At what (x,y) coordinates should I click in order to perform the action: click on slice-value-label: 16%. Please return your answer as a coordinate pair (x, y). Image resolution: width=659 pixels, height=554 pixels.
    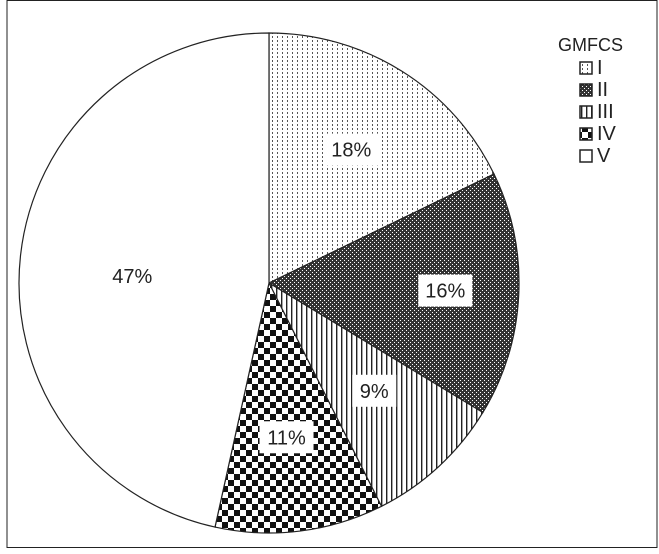
    Looking at the image, I should click on (445, 292).